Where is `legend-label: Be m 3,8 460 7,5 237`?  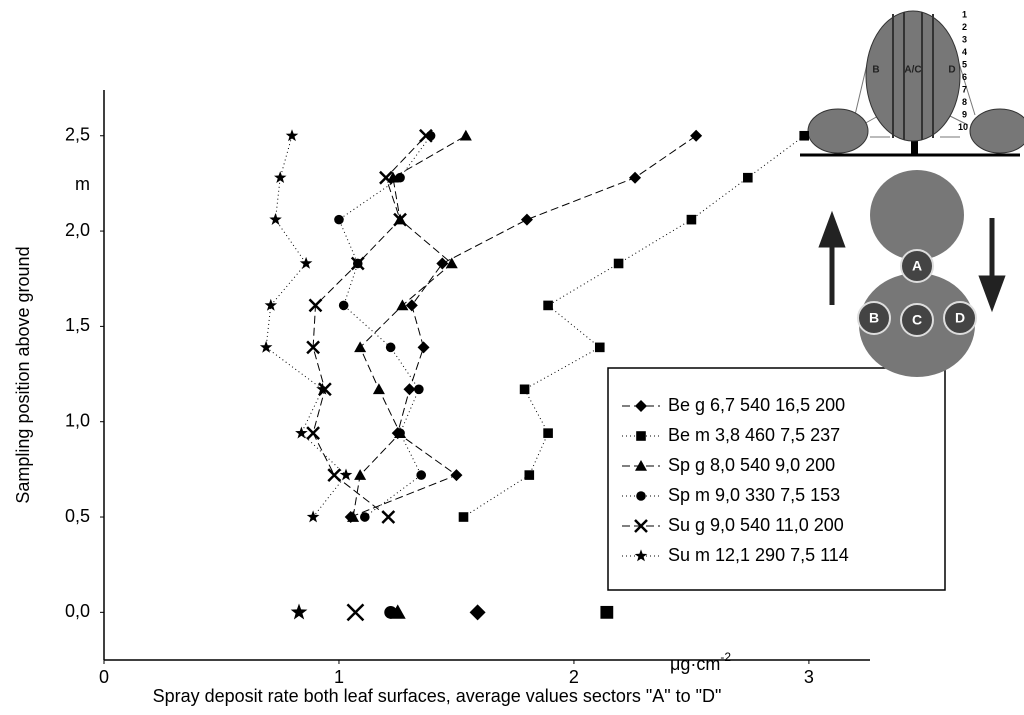
legend-label: Be m 3,8 460 7,5 237 is located at coordinates (754, 435).